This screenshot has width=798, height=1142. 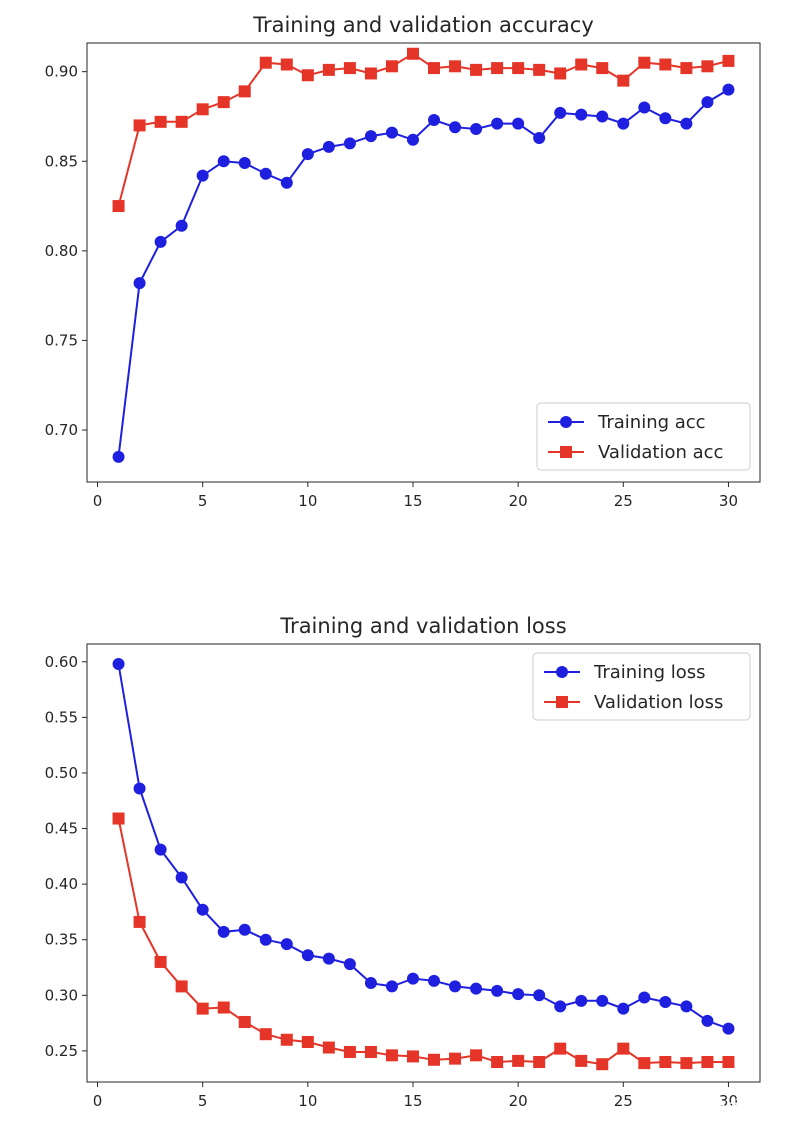 What do you see at coordinates (203, 501) in the screenshot?
I see `chart0-xtick-label: 5` at bounding box center [203, 501].